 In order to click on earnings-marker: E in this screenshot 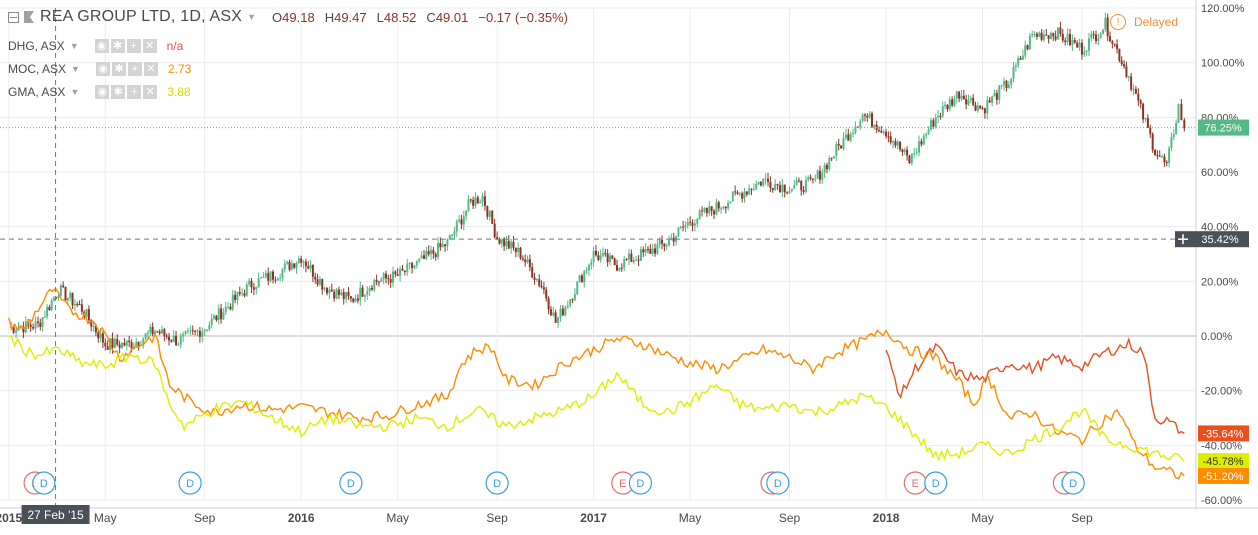, I will do `click(915, 483)`.